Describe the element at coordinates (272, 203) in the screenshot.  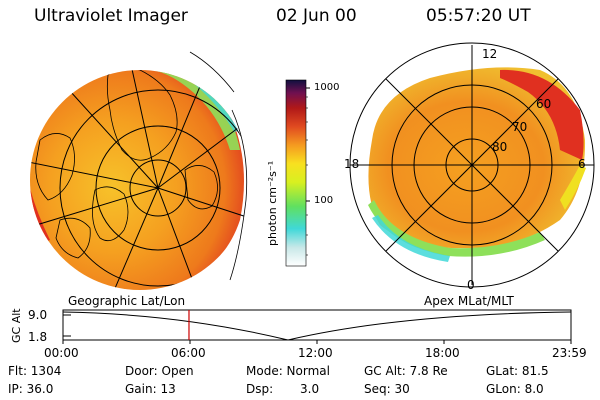
I see `colorbar-unit-label: photon cm⁻²s⁻¹` at that location.